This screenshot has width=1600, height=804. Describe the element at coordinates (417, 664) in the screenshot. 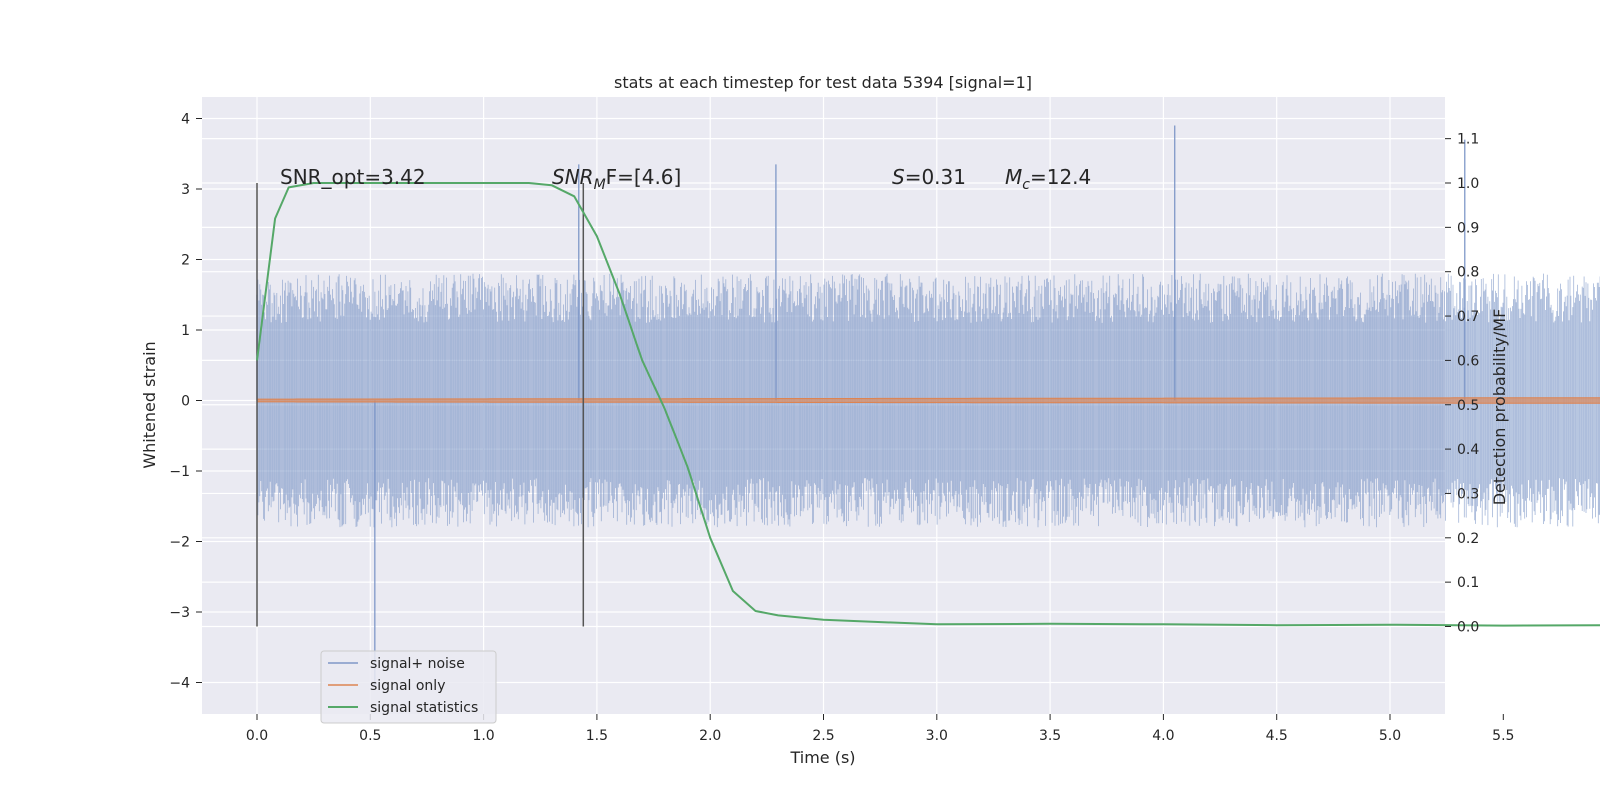

I see `legend-label-noise: signal+ noise` at that location.